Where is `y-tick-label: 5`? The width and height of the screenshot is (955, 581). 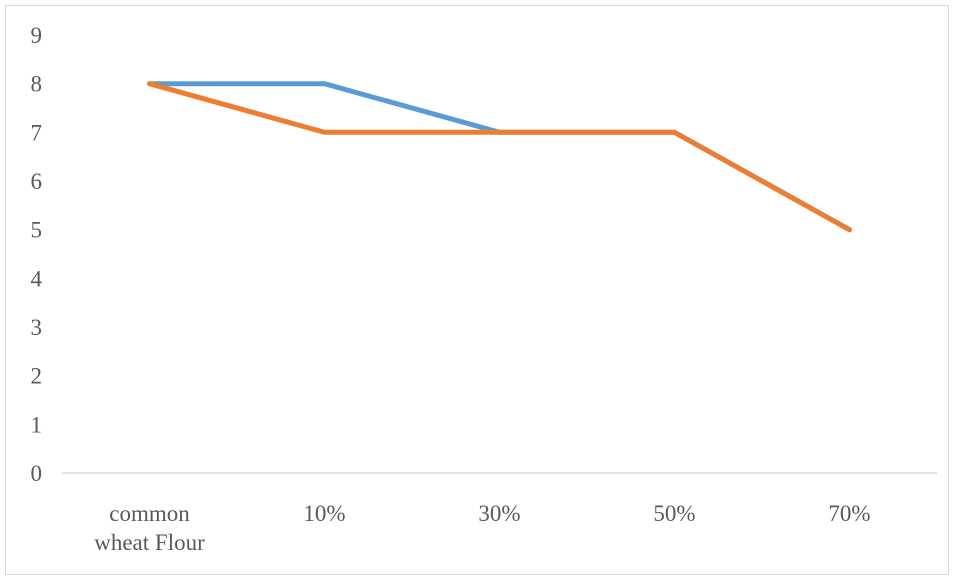
y-tick-label: 5 is located at coordinates (37, 230).